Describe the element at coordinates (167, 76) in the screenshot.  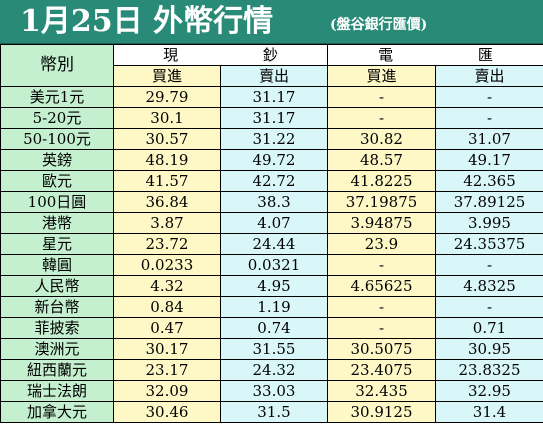
I see `cash-buy-header: 買進` at that location.